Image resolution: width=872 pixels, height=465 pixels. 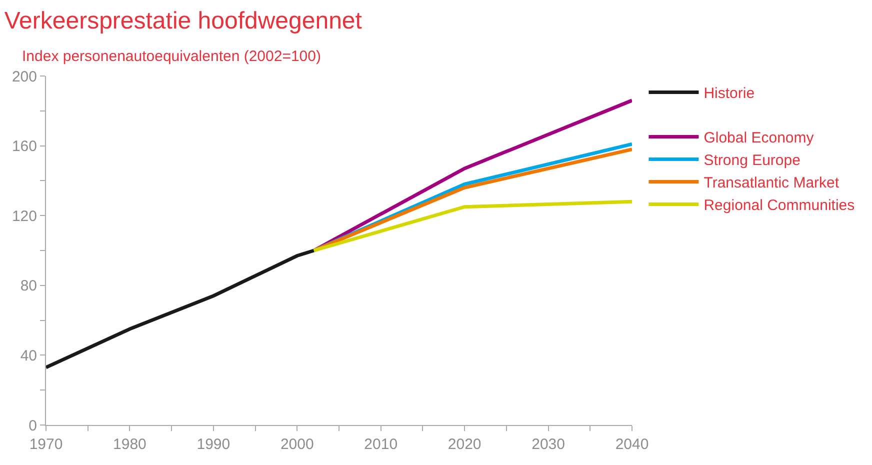 I want to click on legend-label: Global Economy, so click(x=759, y=138).